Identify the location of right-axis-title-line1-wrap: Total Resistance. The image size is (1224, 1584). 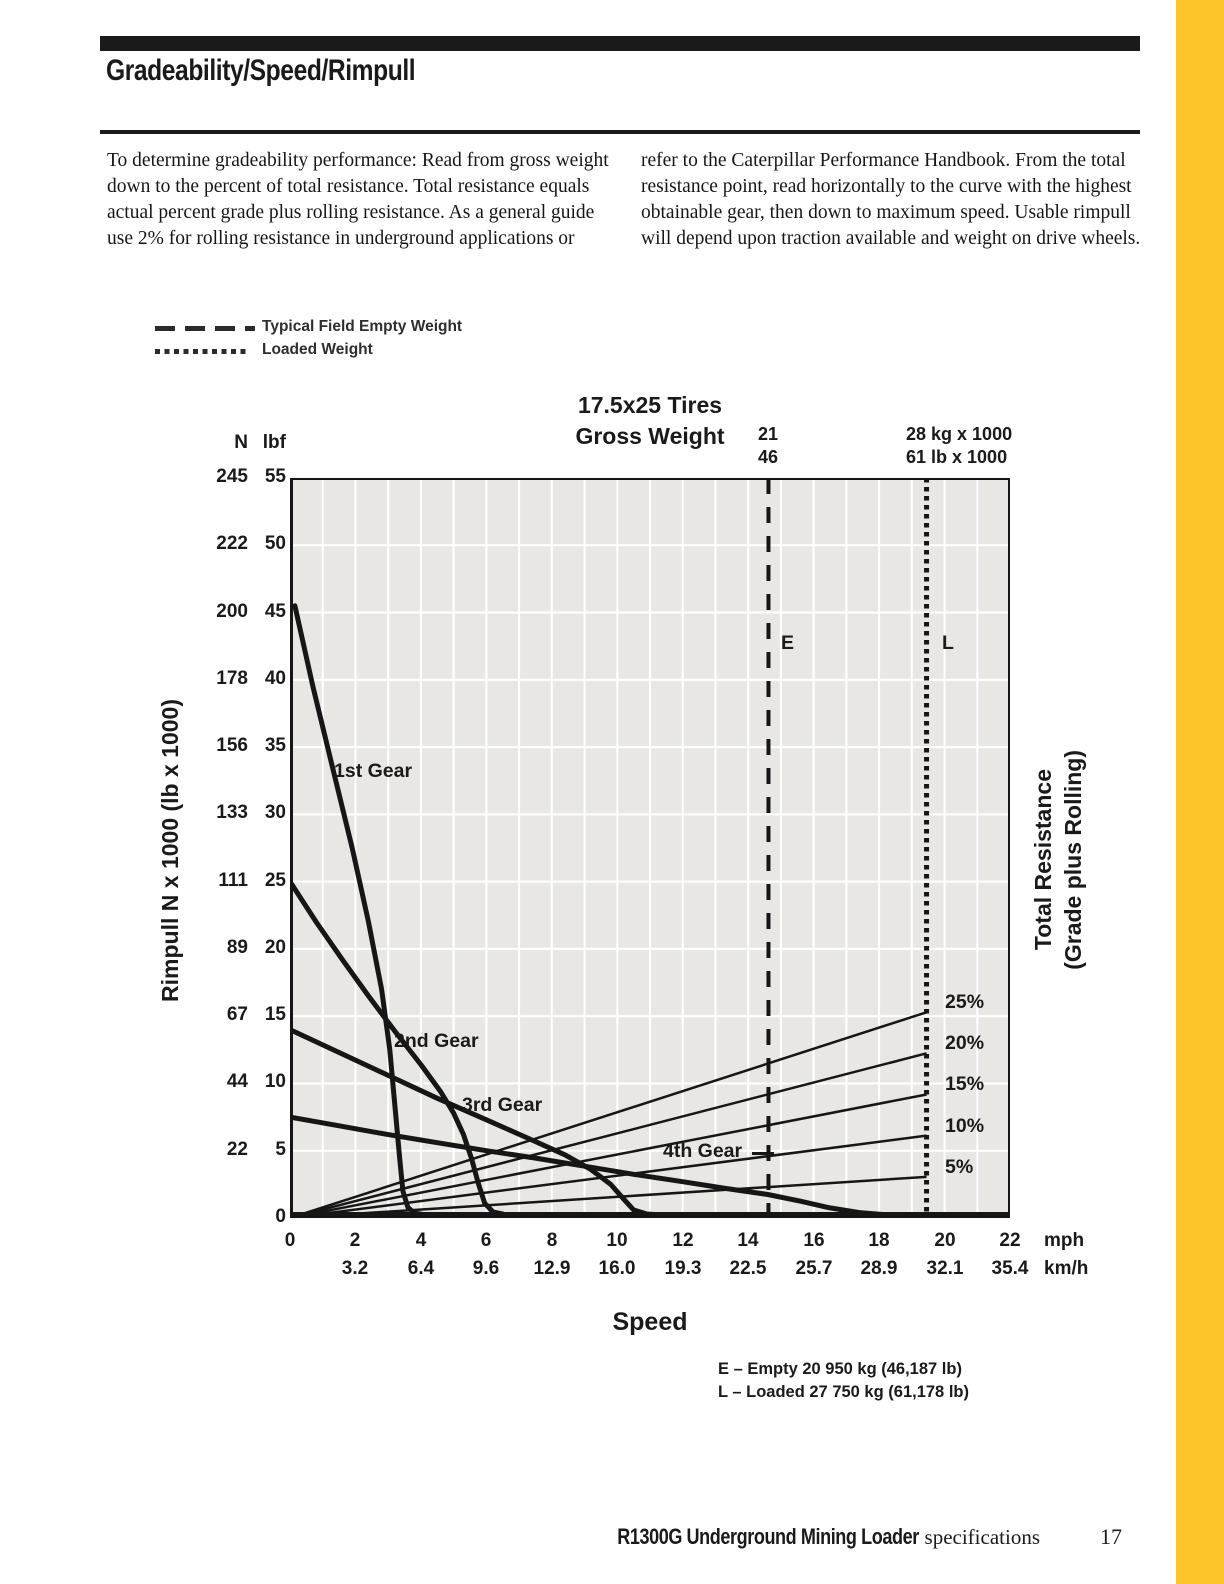
(1043, 860).